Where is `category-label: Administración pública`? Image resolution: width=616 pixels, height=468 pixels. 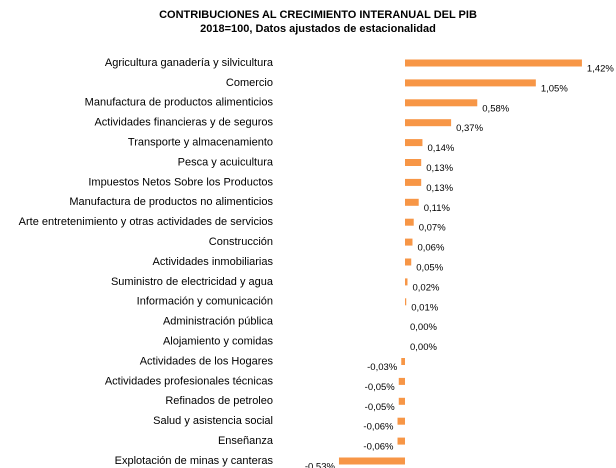
category-label: Administración pública is located at coordinates (218, 322).